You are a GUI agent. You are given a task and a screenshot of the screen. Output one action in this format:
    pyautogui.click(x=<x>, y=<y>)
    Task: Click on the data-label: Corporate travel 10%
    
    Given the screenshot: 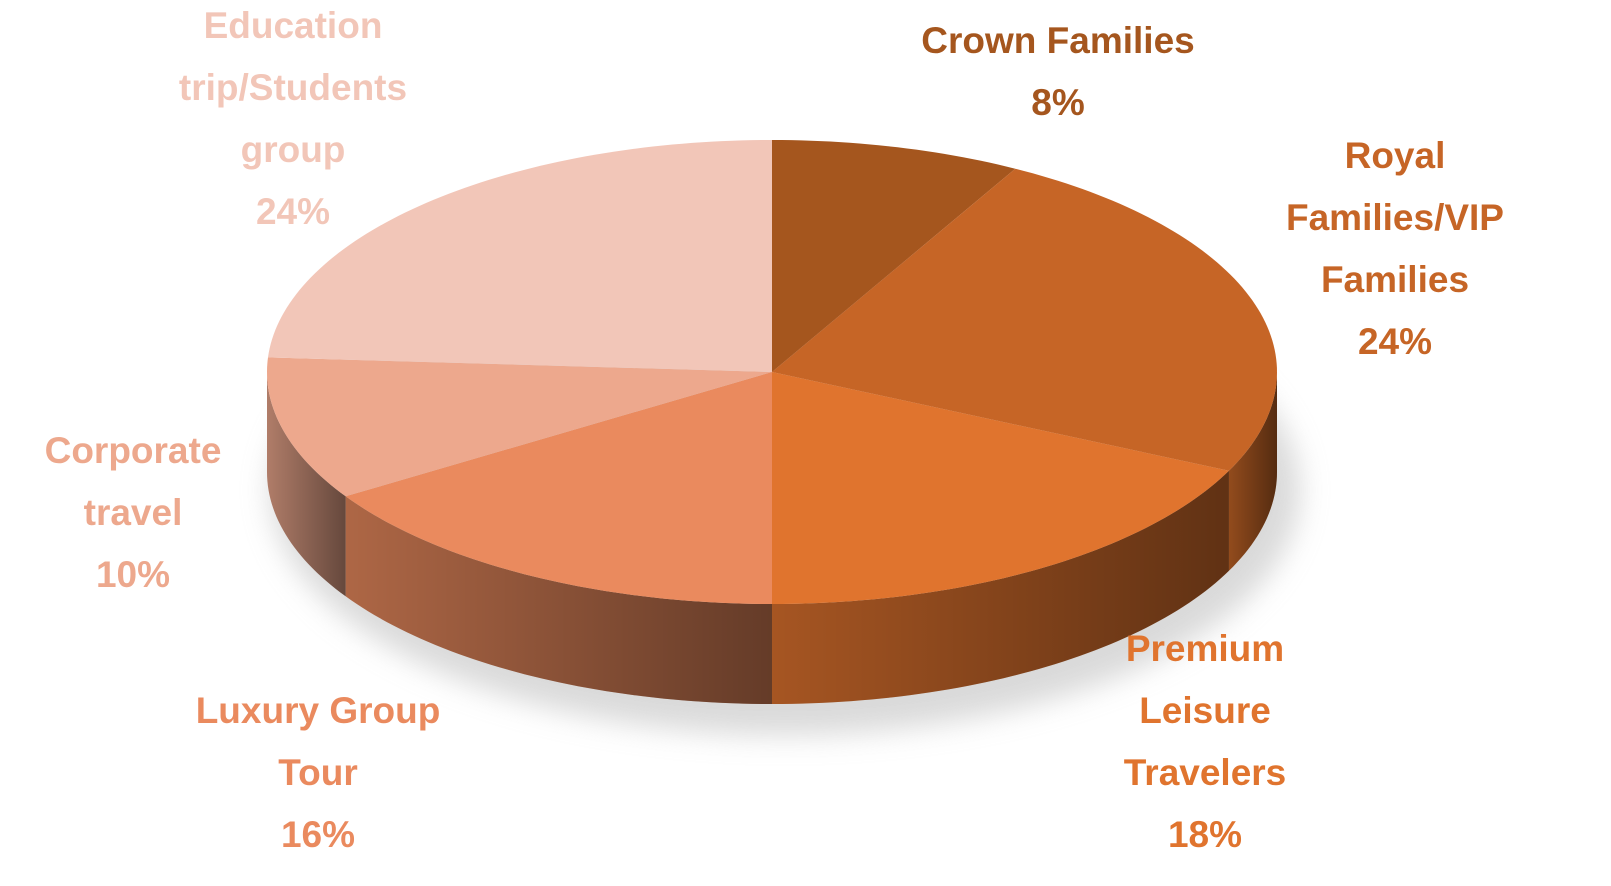 What is the action you would take?
    pyautogui.click(x=133, y=513)
    